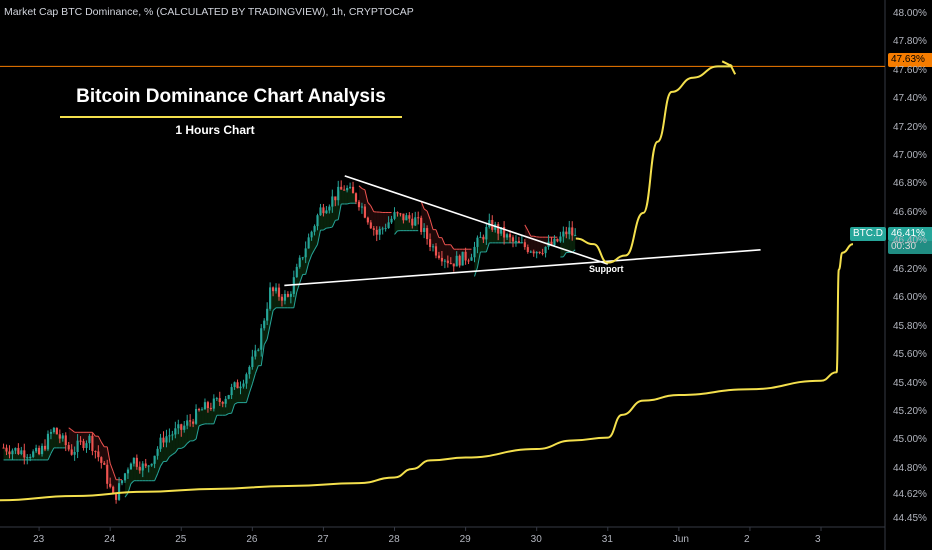 The height and width of the screenshot is (550, 932). What do you see at coordinates (430, 529) in the screenshot?
I see `axis-ticks` at bounding box center [430, 529].